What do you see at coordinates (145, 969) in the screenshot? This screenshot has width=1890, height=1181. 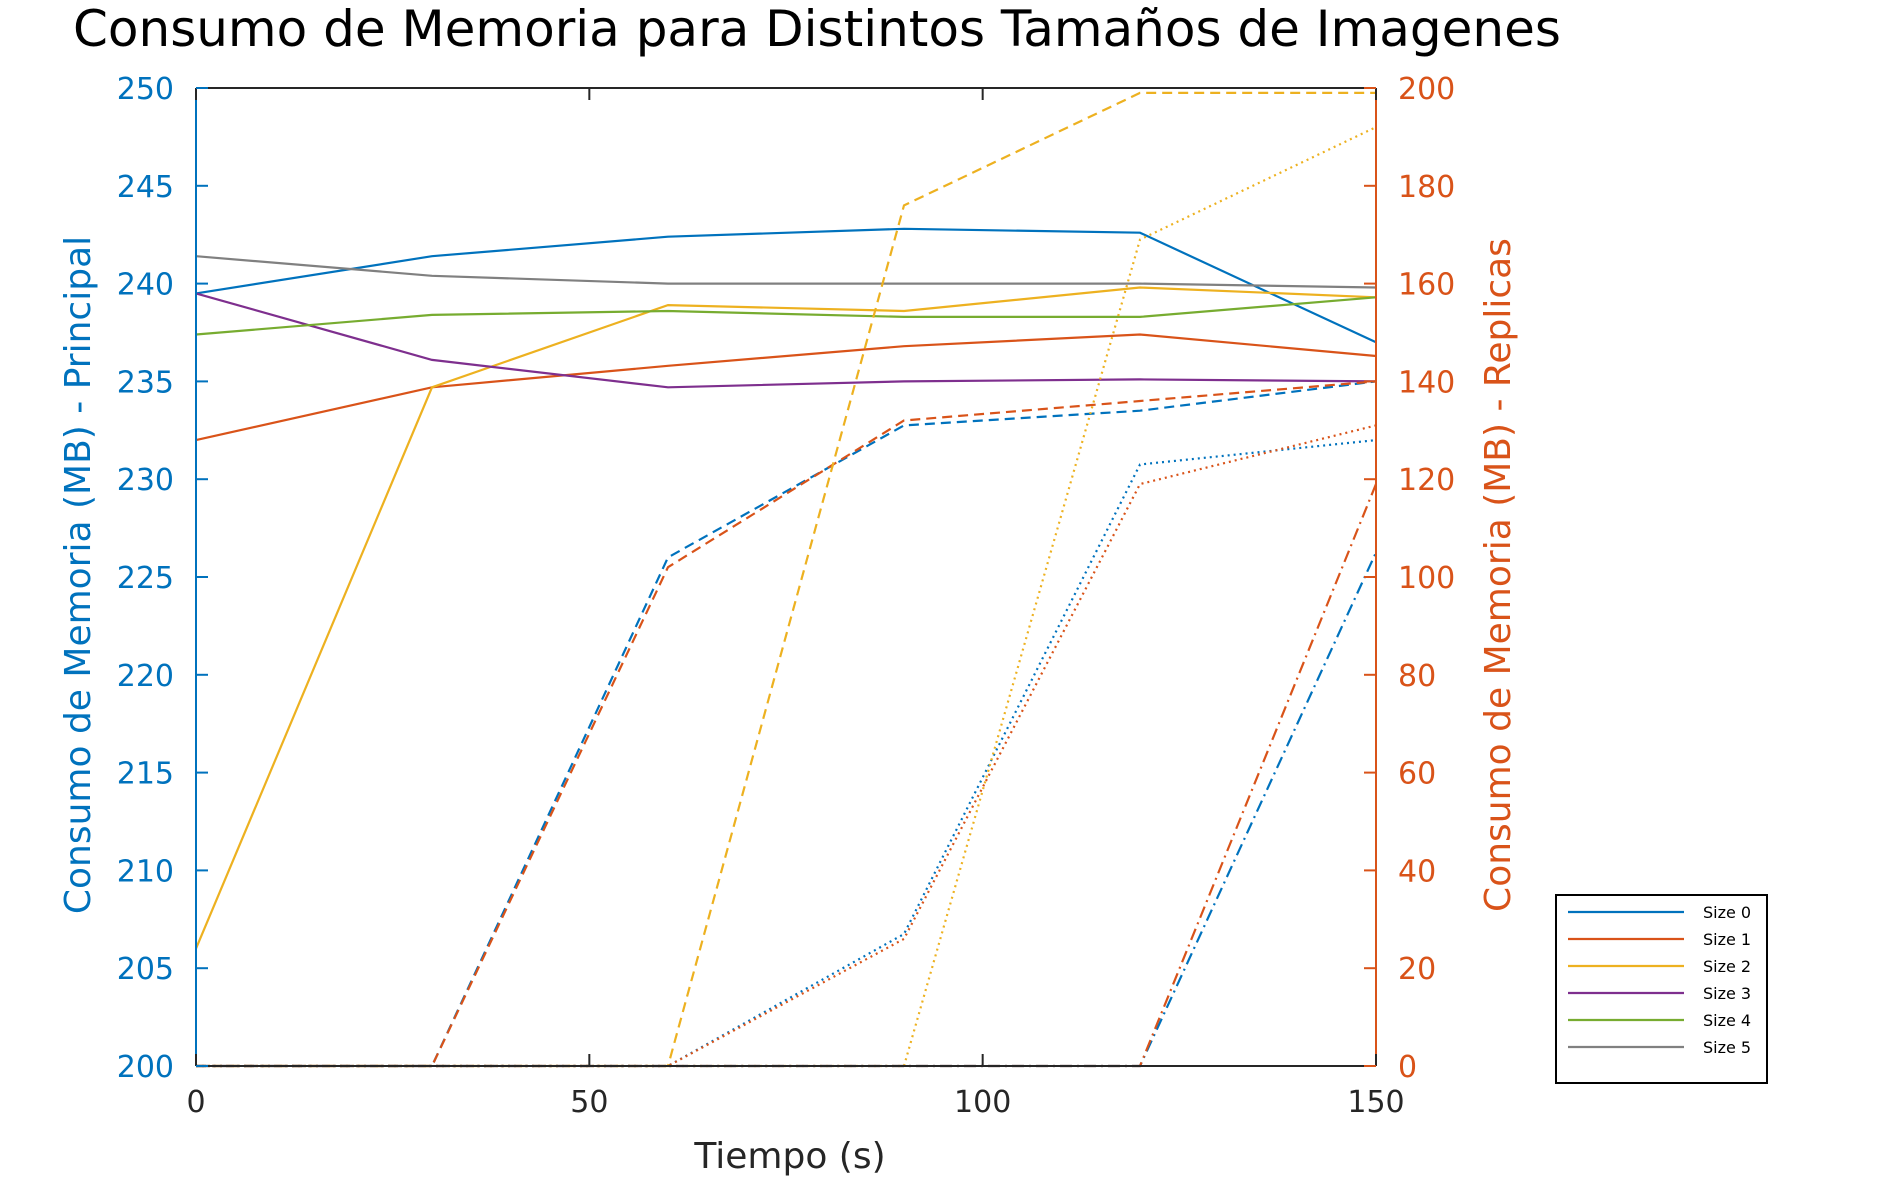 I see `y-left-tick-label: 205` at bounding box center [145, 969].